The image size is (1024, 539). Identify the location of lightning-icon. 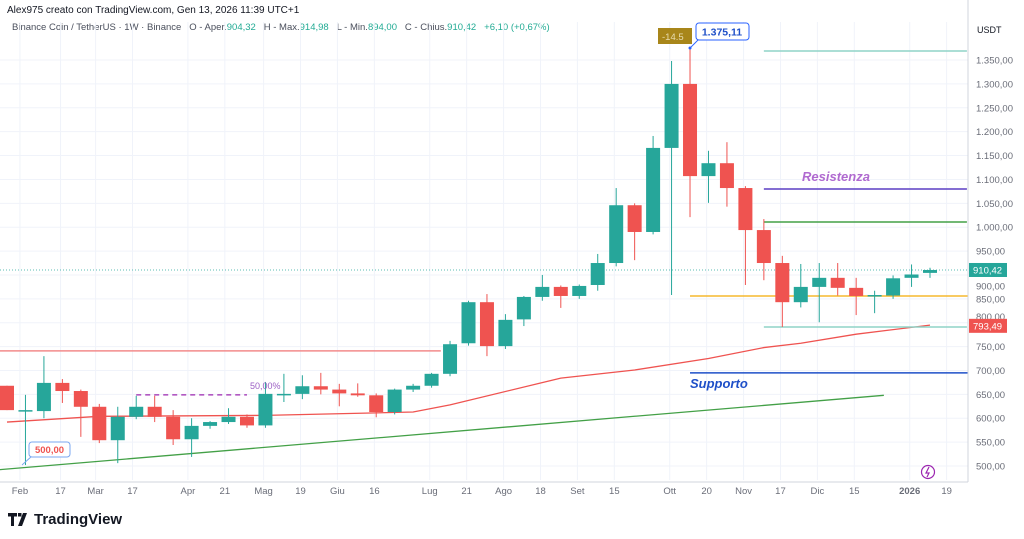
(928, 472).